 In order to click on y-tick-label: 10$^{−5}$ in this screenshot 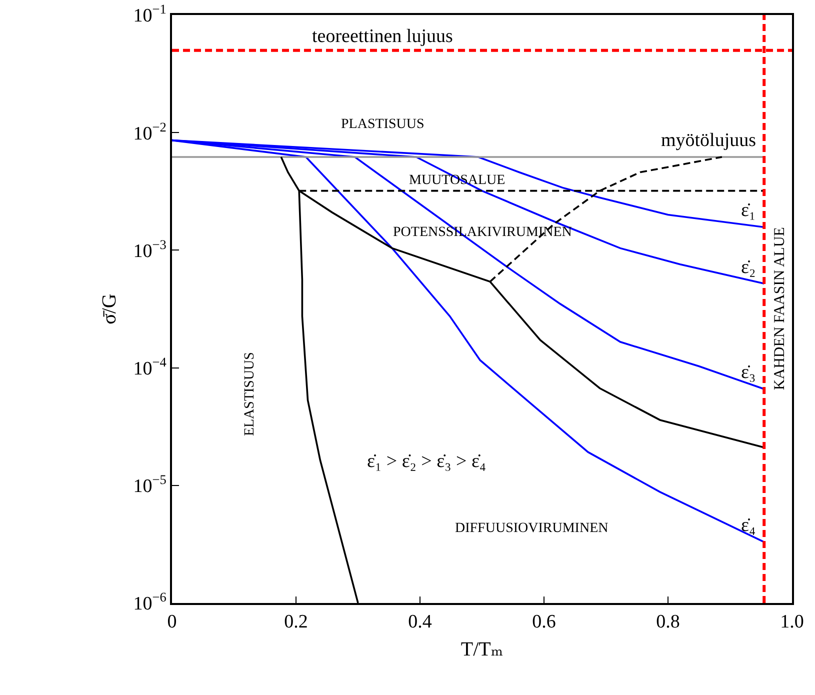, I will do `click(150, 485)`.